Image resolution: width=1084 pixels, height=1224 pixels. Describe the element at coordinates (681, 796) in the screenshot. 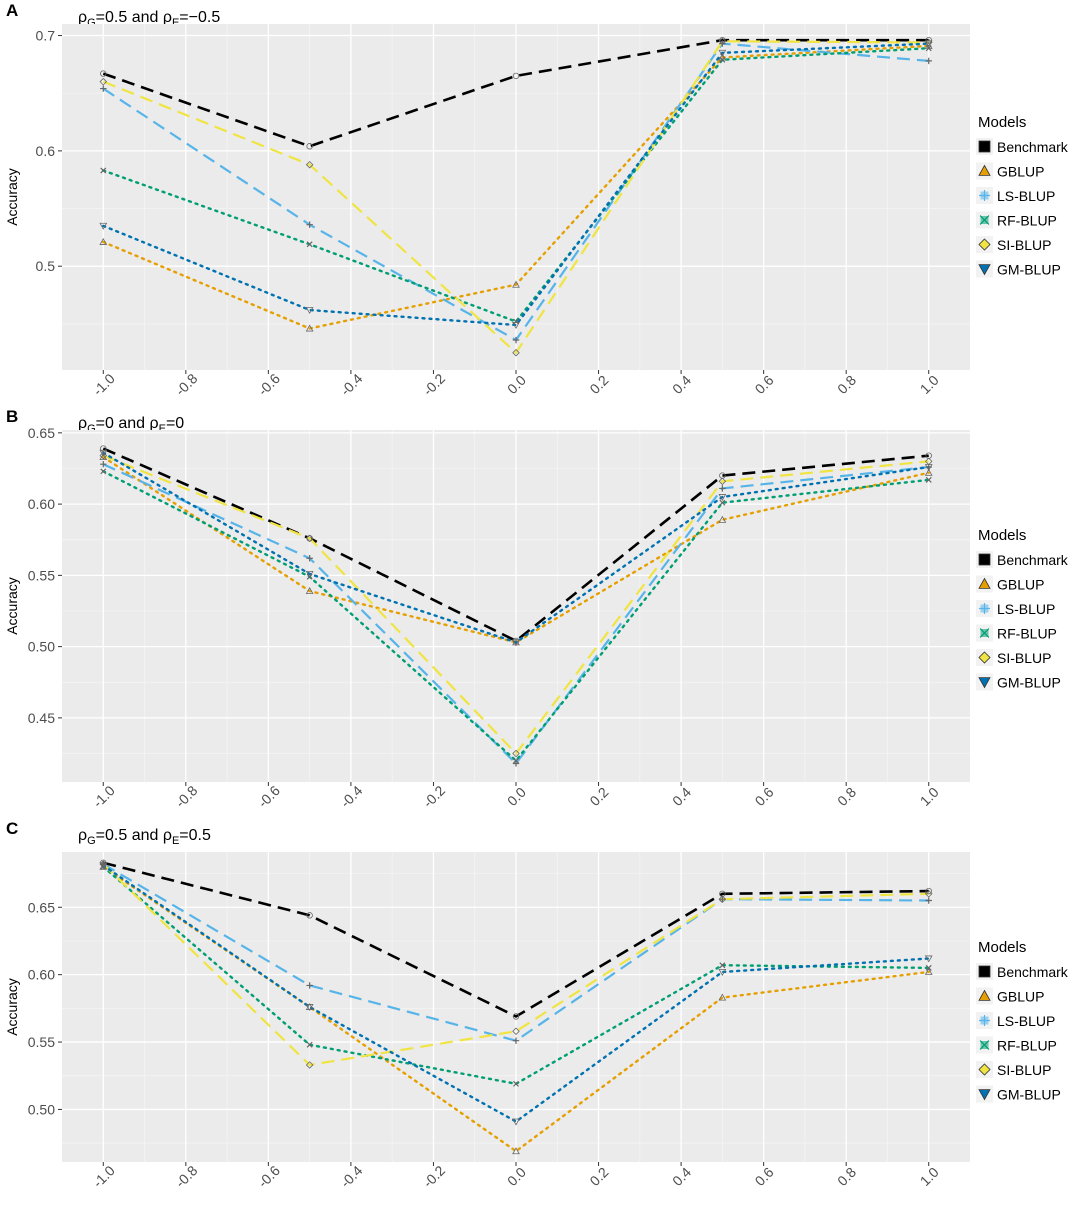

I see `x-tick-label: 0.4` at that location.